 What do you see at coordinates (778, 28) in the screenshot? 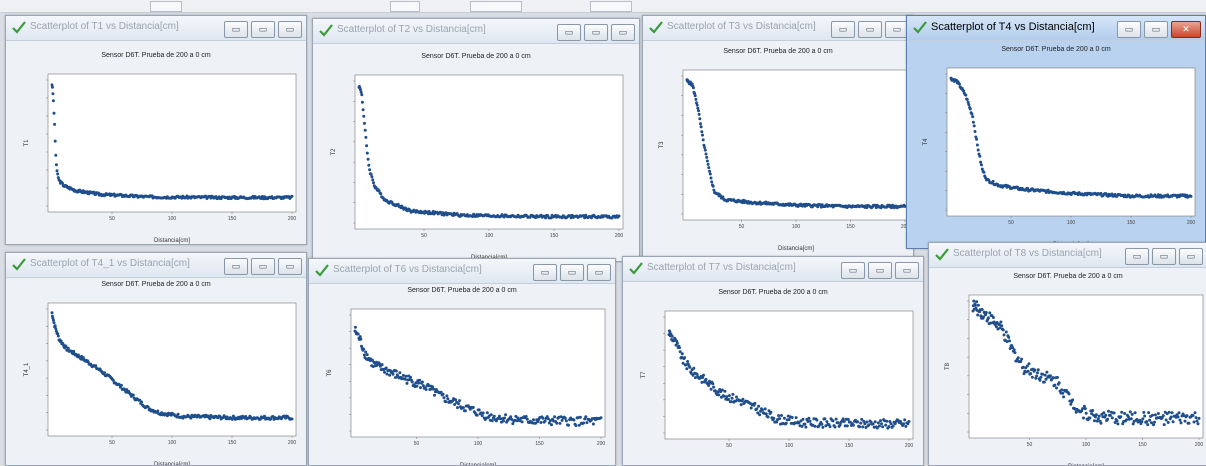
I see `window-titlebar: Scatterplot of T3 vs Distancia[cm] ▭ ▭ ▭` at bounding box center [778, 28].